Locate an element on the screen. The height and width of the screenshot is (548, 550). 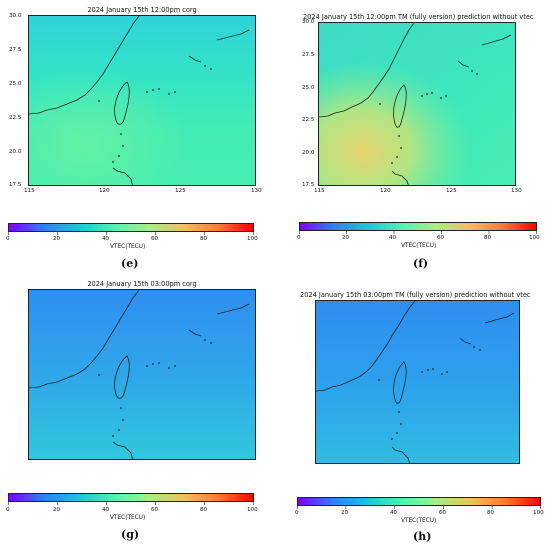
panel-caption: (g) is located at coordinates (130, 534).